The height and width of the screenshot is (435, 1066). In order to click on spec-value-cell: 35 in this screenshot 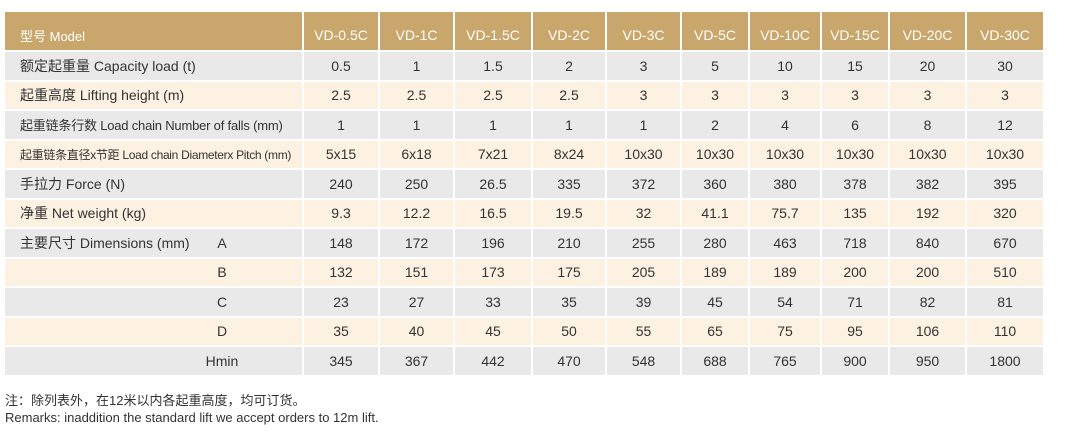, I will do `click(569, 302)`.